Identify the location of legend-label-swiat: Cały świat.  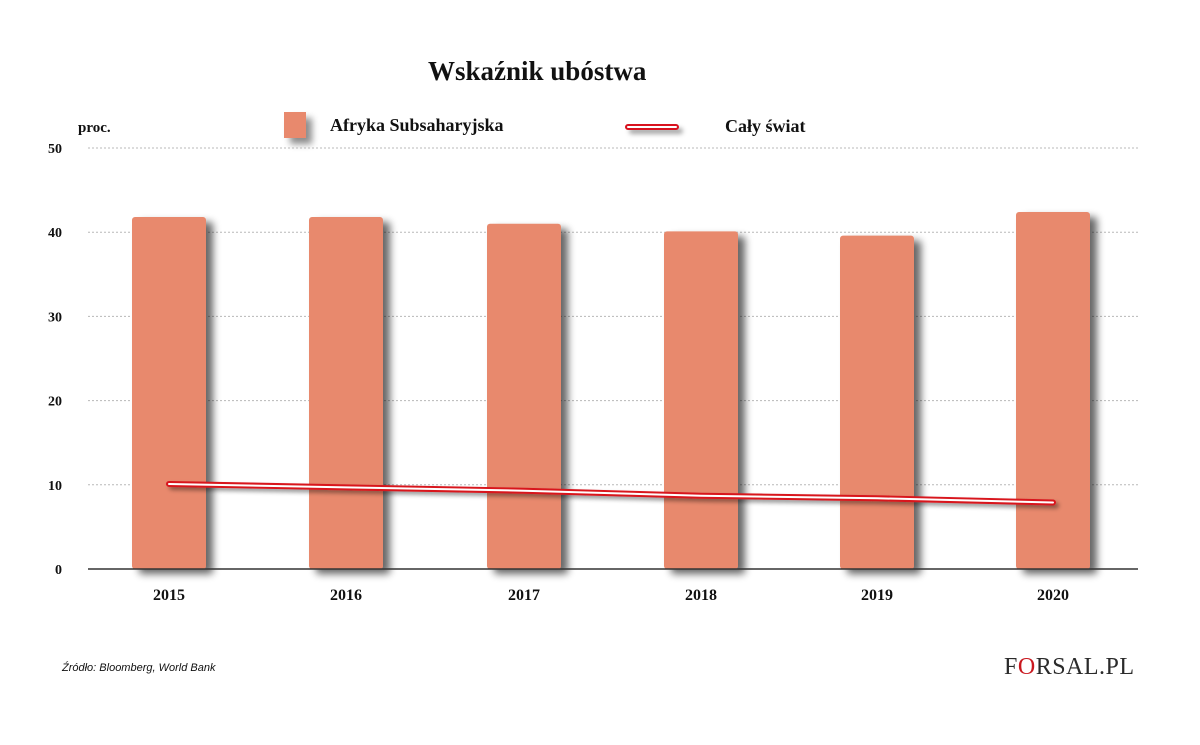
(765, 126).